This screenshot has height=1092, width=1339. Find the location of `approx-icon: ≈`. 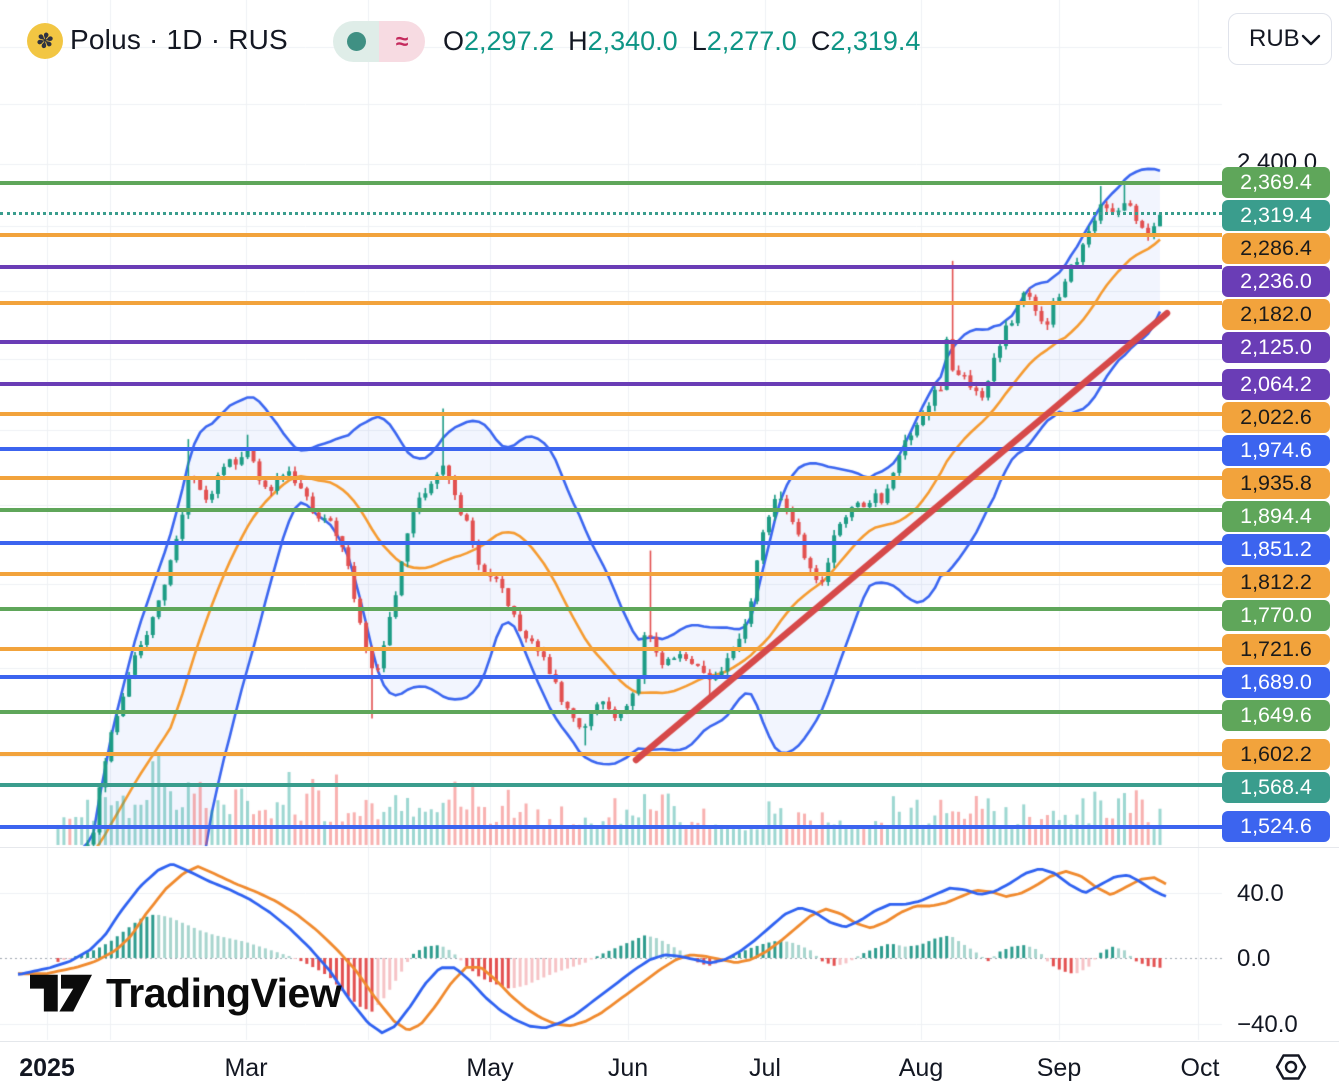

approx-icon: ≈ is located at coordinates (402, 41).